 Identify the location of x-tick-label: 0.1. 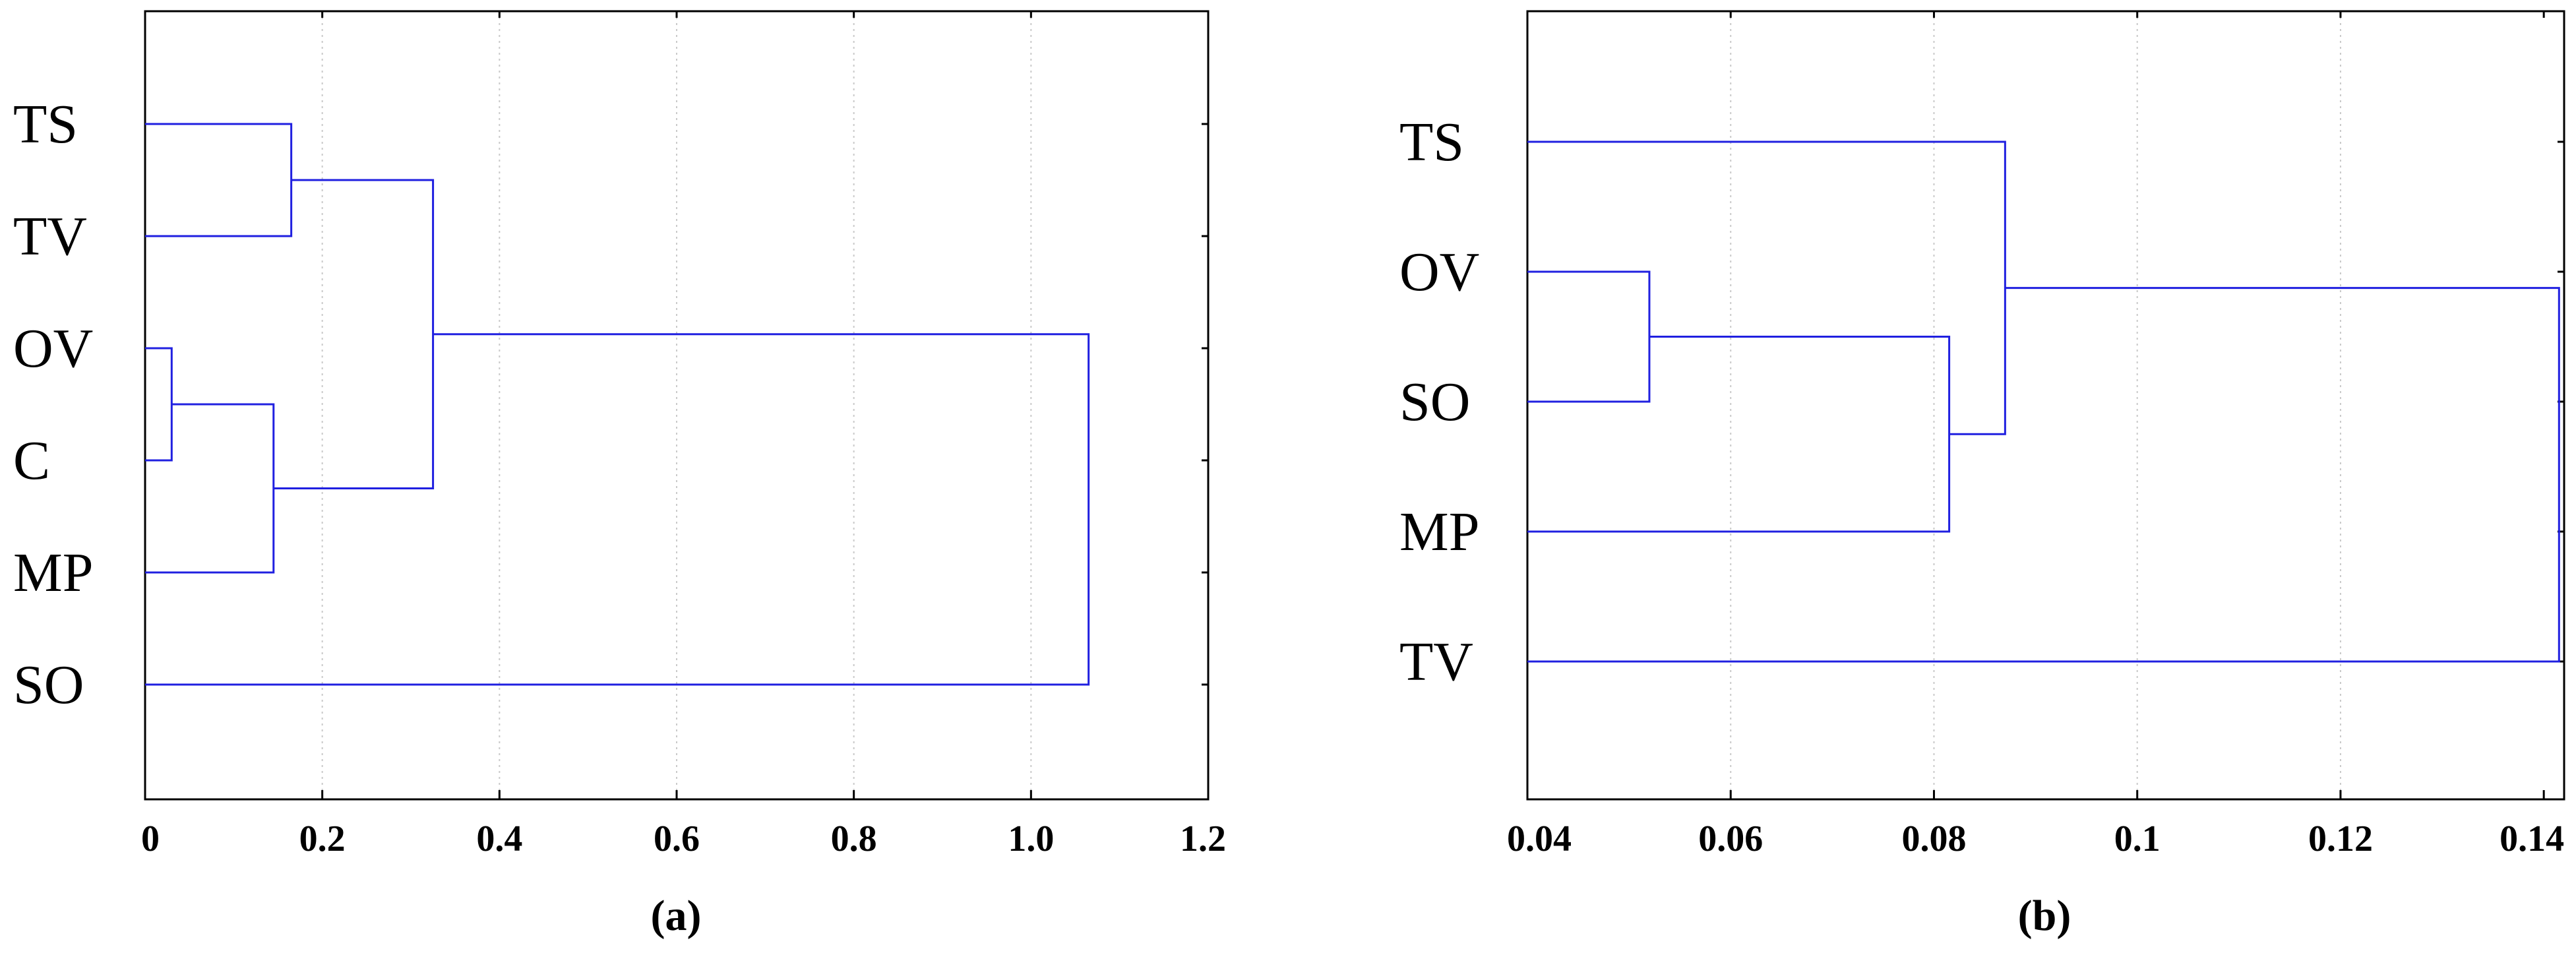
(2137, 838).